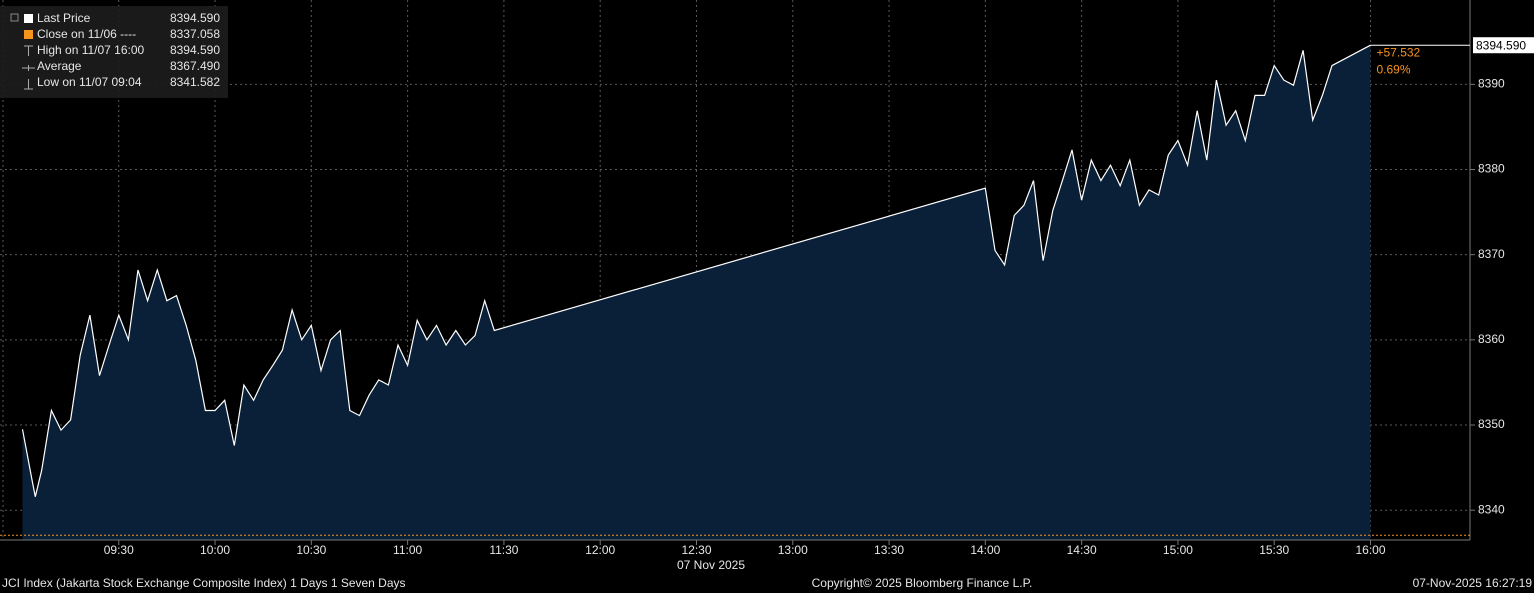 The image size is (1534, 593). I want to click on last-price-tag-label: 8394.590, so click(1501, 45).